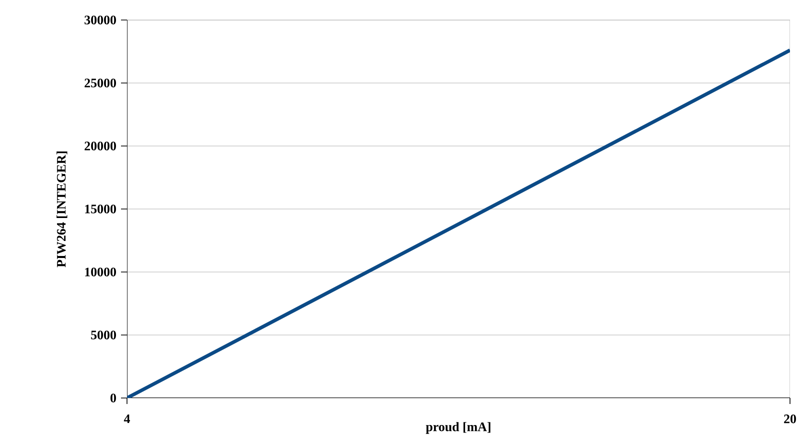 The image size is (805, 445). What do you see at coordinates (100, 83) in the screenshot?
I see `y-tick-label: 25000` at bounding box center [100, 83].